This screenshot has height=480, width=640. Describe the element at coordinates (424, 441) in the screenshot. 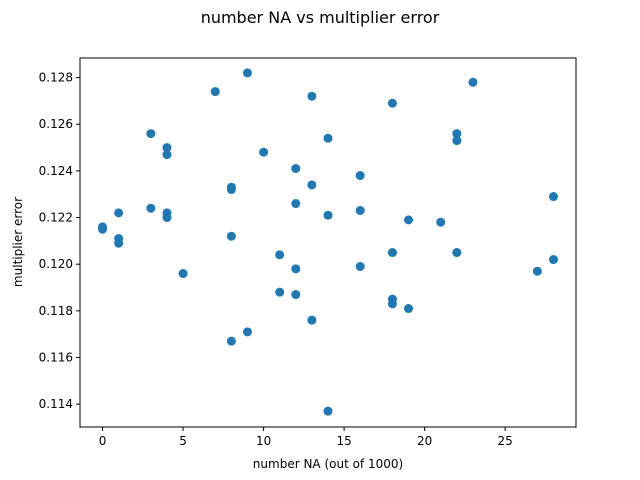

I see `x-tick-label: 20` at that location.